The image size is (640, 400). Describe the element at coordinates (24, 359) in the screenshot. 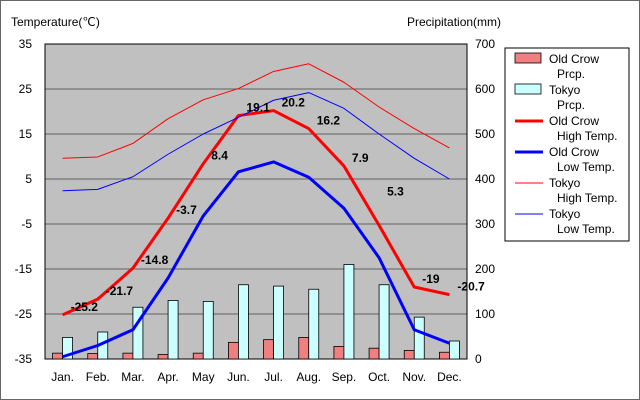

I see `temp-tick-label: -35` at that location.